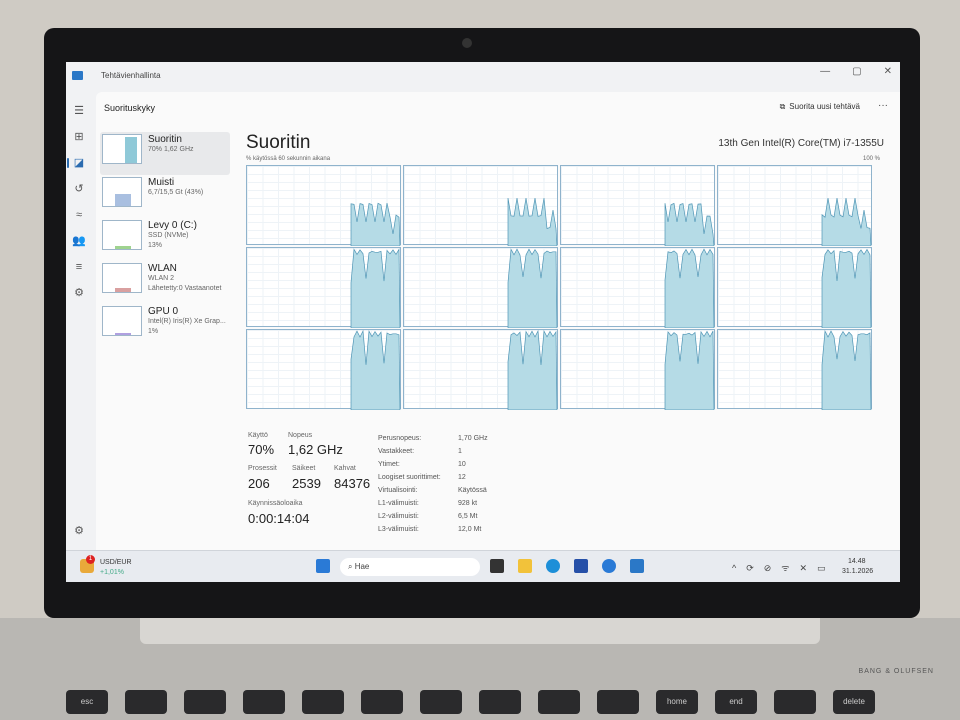  I want to click on keyboard-key: end, so click(736, 702).